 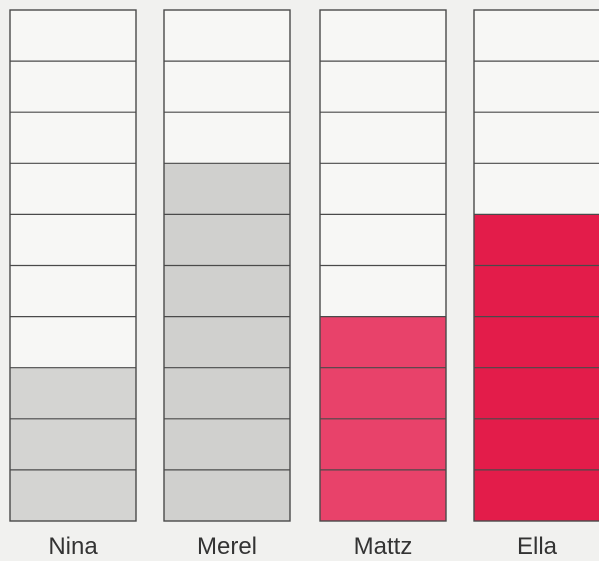 I want to click on category-label-merel: Merel, so click(x=227, y=546).